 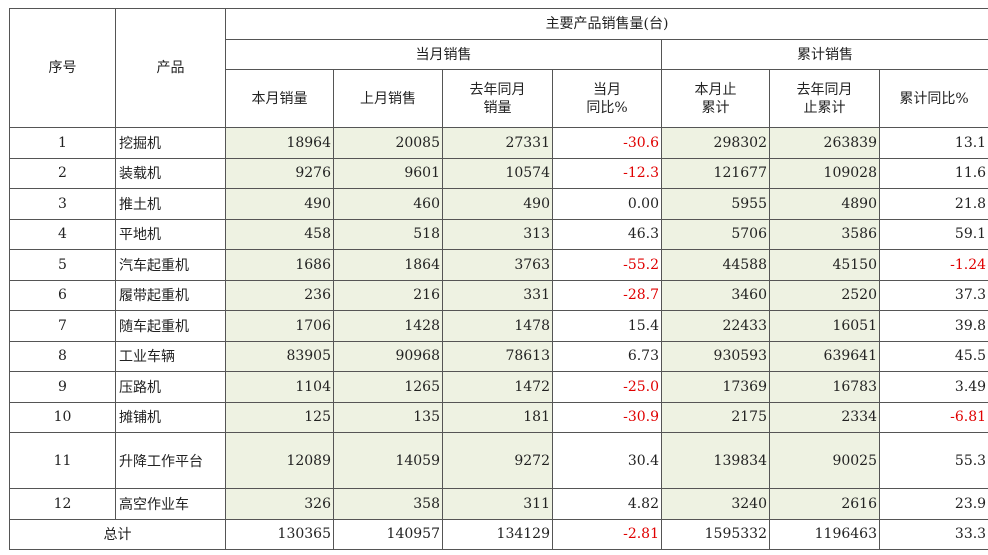 What do you see at coordinates (62, 326) in the screenshot?
I see `row-index: 7` at bounding box center [62, 326].